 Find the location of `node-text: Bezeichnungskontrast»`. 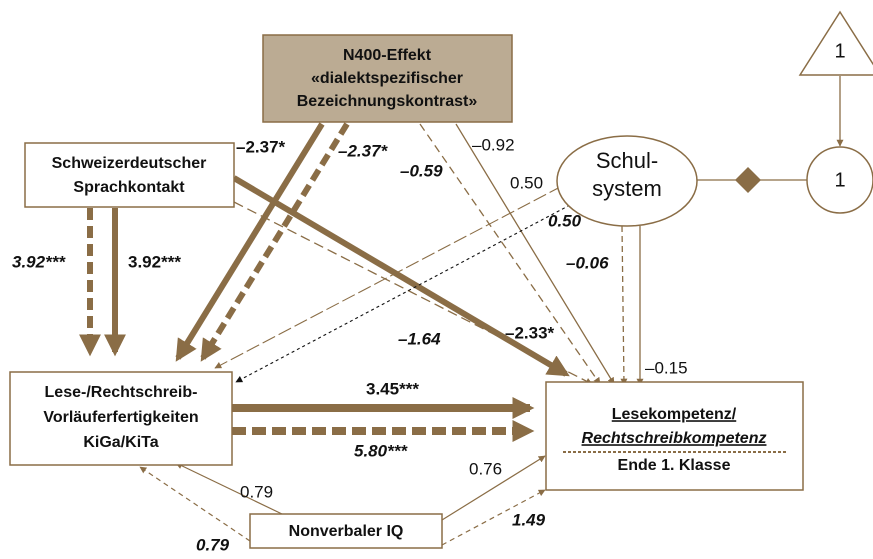

node-text: Bezeichnungskontrast» is located at coordinates (387, 101).